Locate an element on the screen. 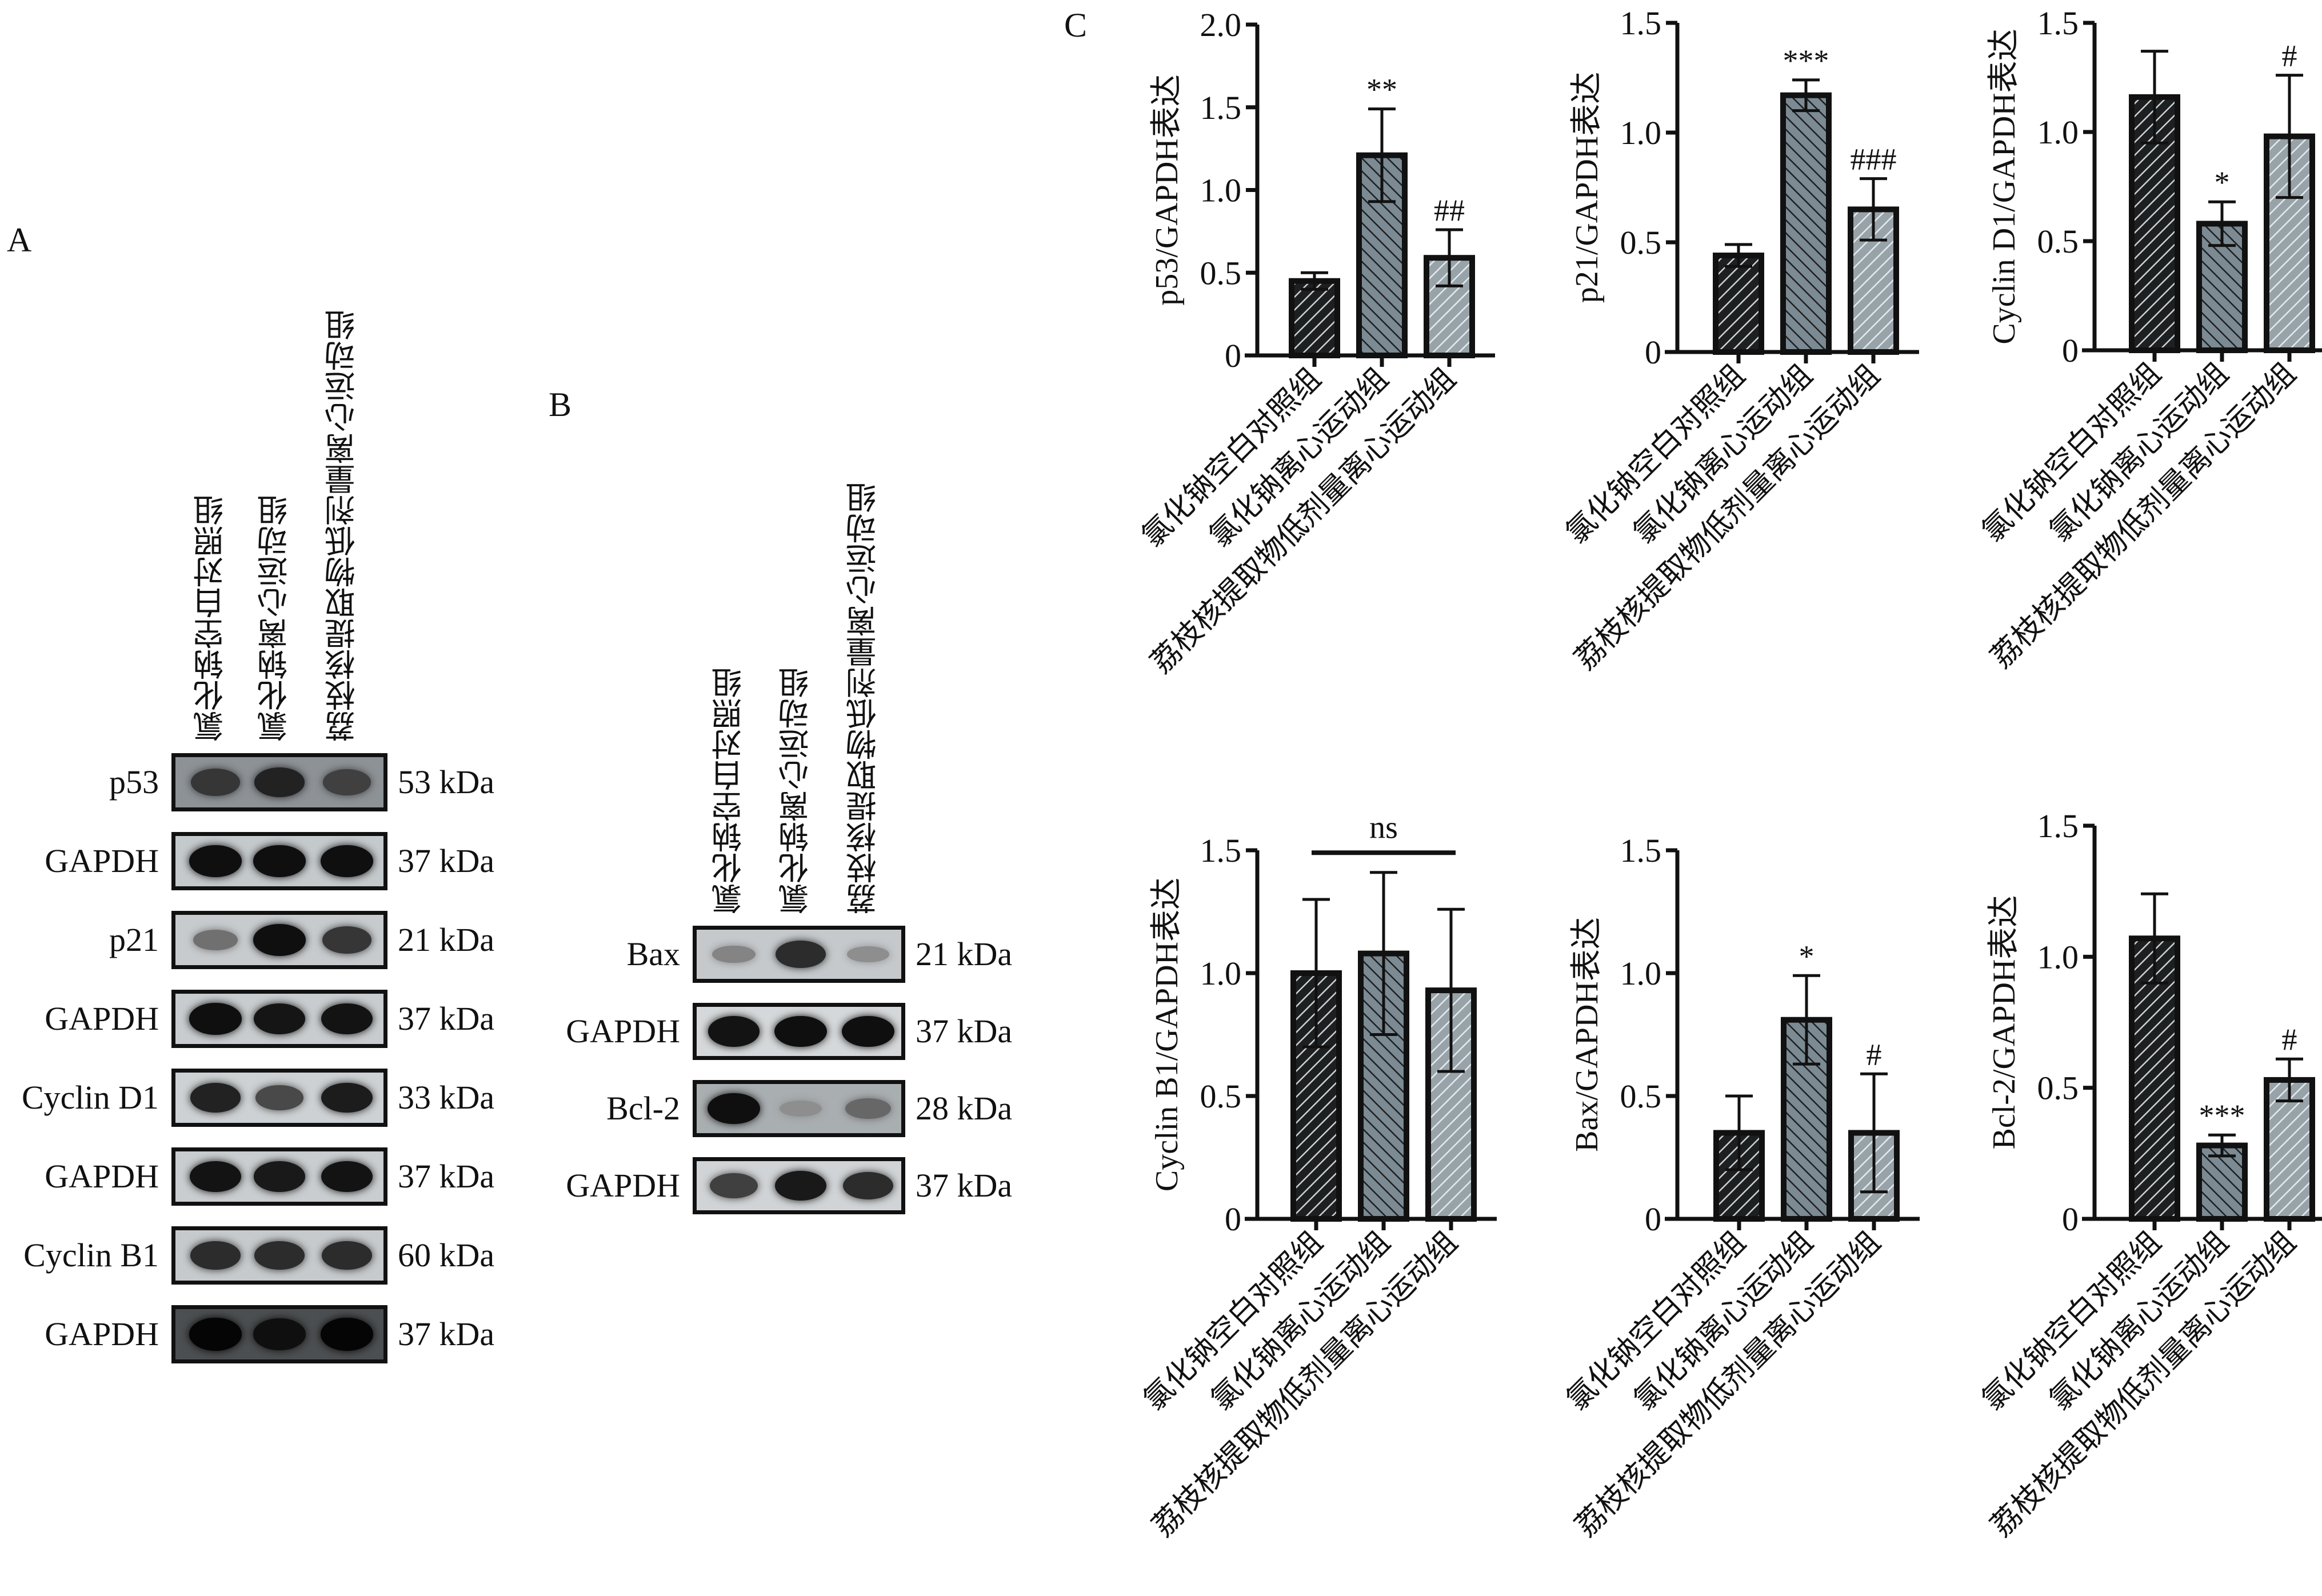 This screenshot has height=1596, width=2322. kda-label: 60 kDa is located at coordinates (446, 1255).